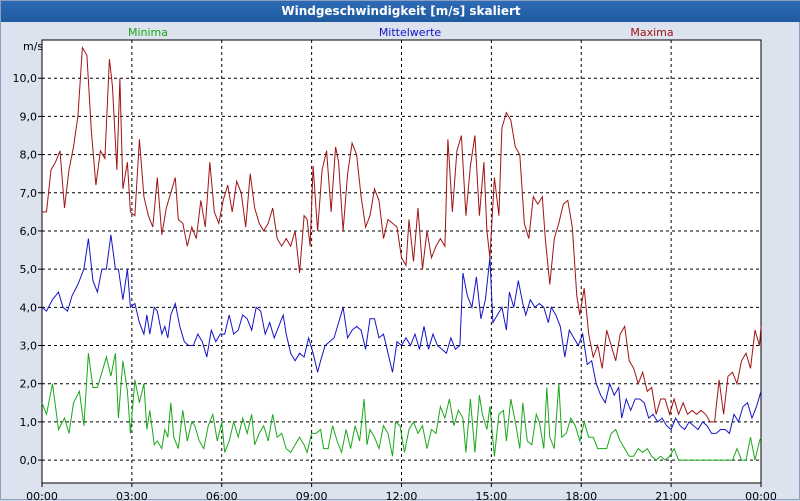 This screenshot has width=800, height=501. I want to click on y-tick-label: 0,0, so click(29, 460).